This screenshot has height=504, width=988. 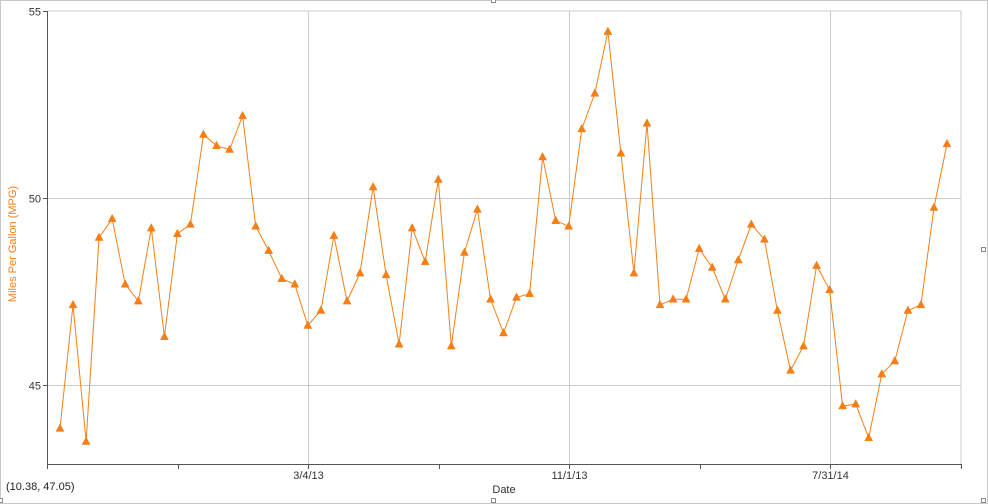 What do you see at coordinates (830, 476) in the screenshot?
I see `x-tick-label-7/31/14: 7/31/14` at bounding box center [830, 476].